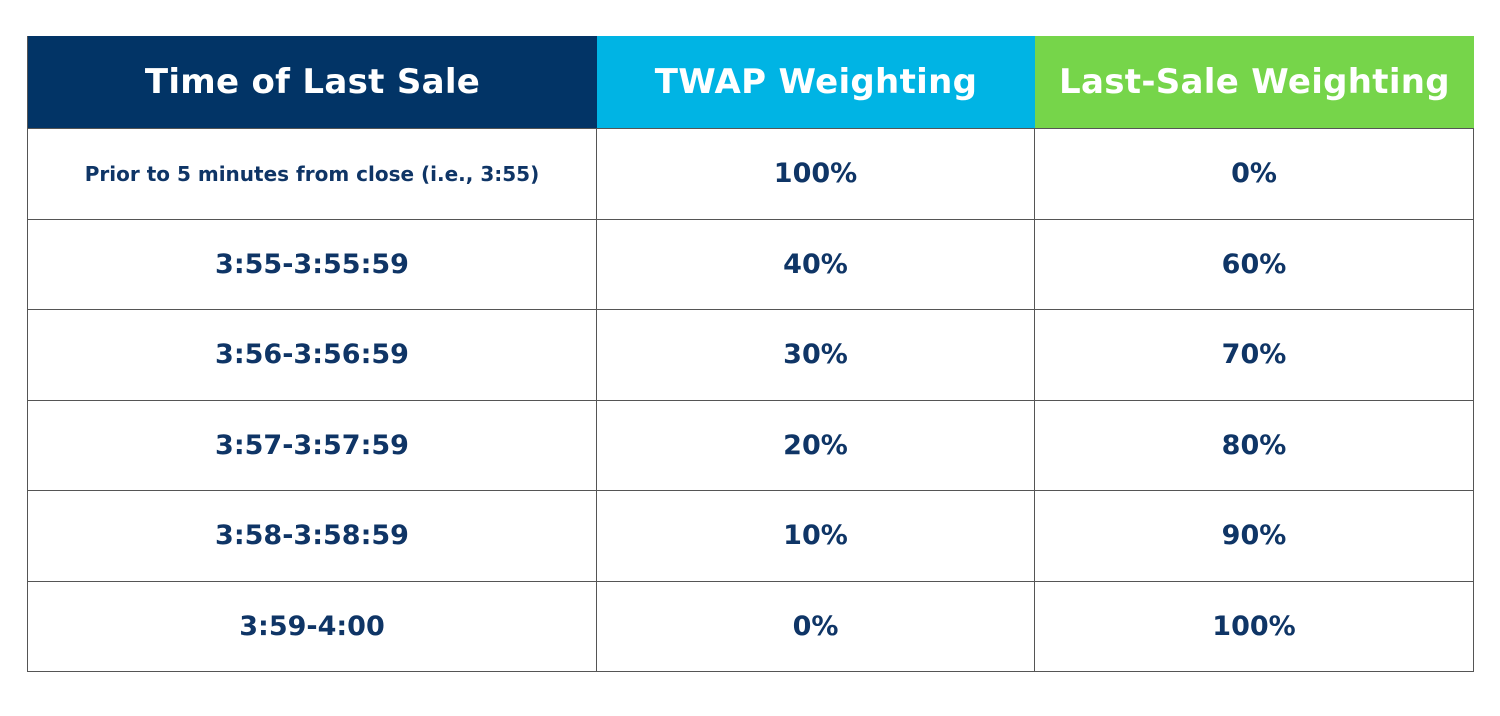 Image resolution: width=1500 pixels, height=716 pixels. I want to click on header-last-sale-weighting: Last-Sale Weighting, so click(1254, 82).